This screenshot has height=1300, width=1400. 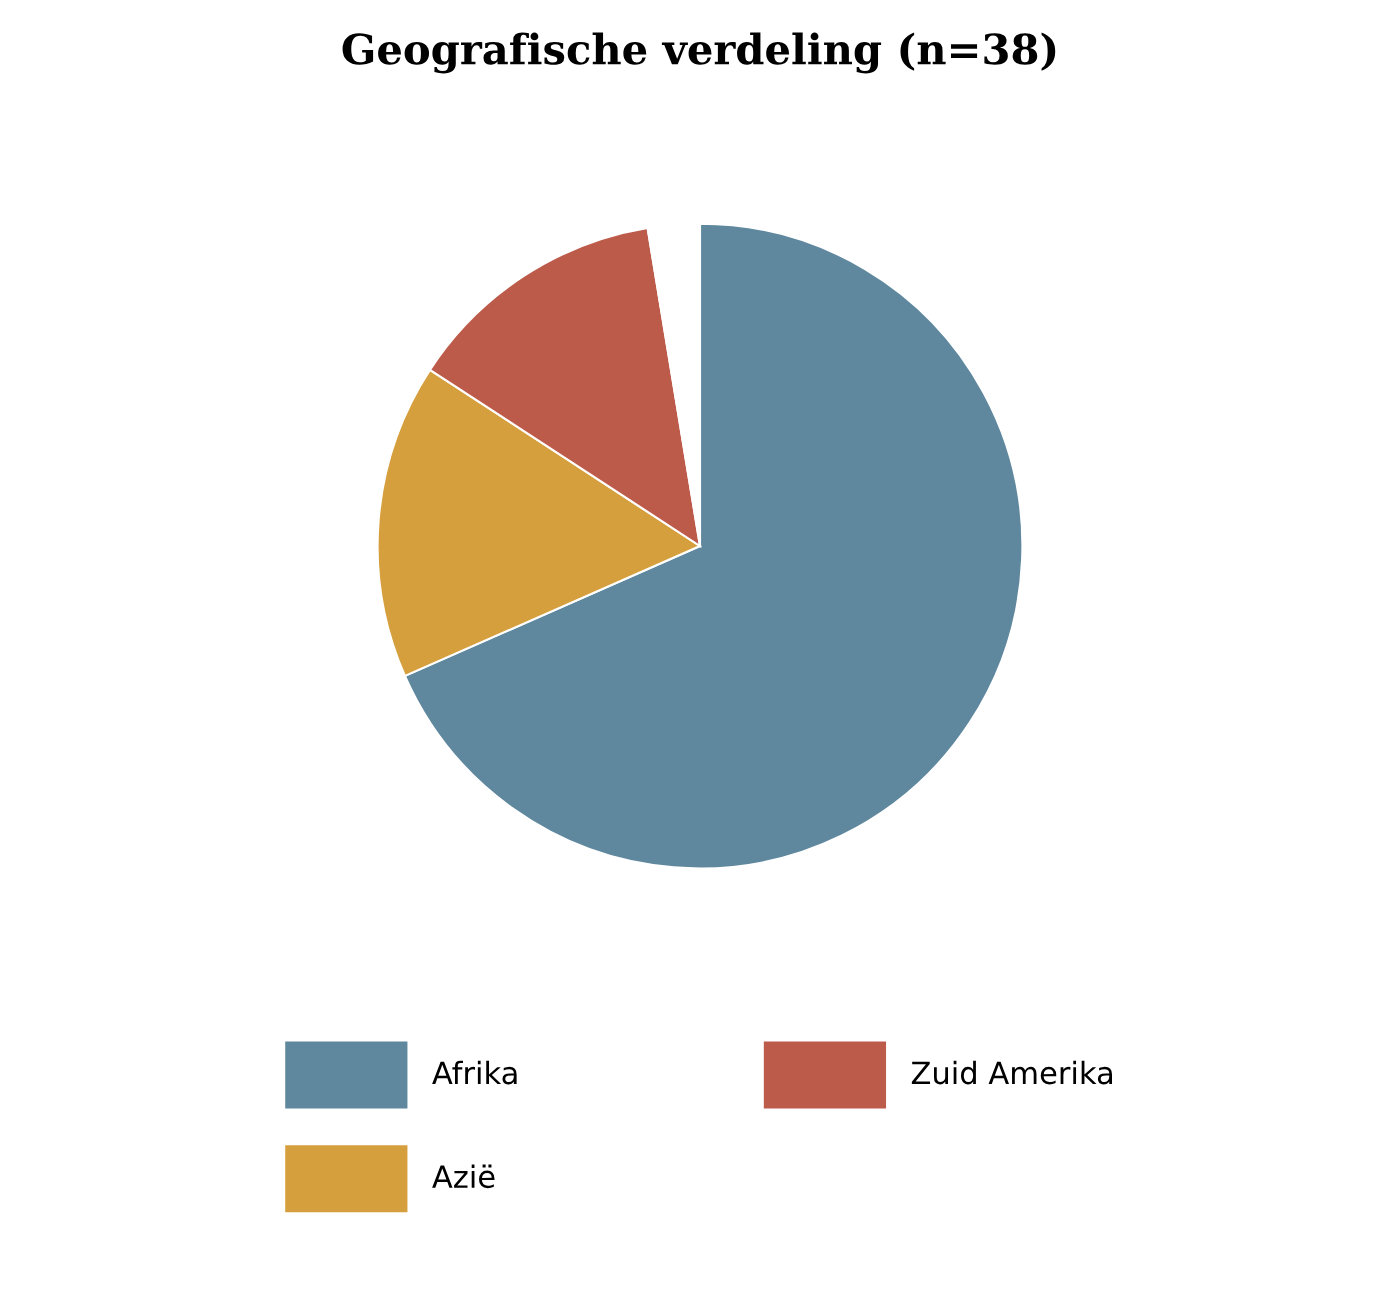 I want to click on chart-title: Geografische verdeling (n=38), so click(x=699, y=53).